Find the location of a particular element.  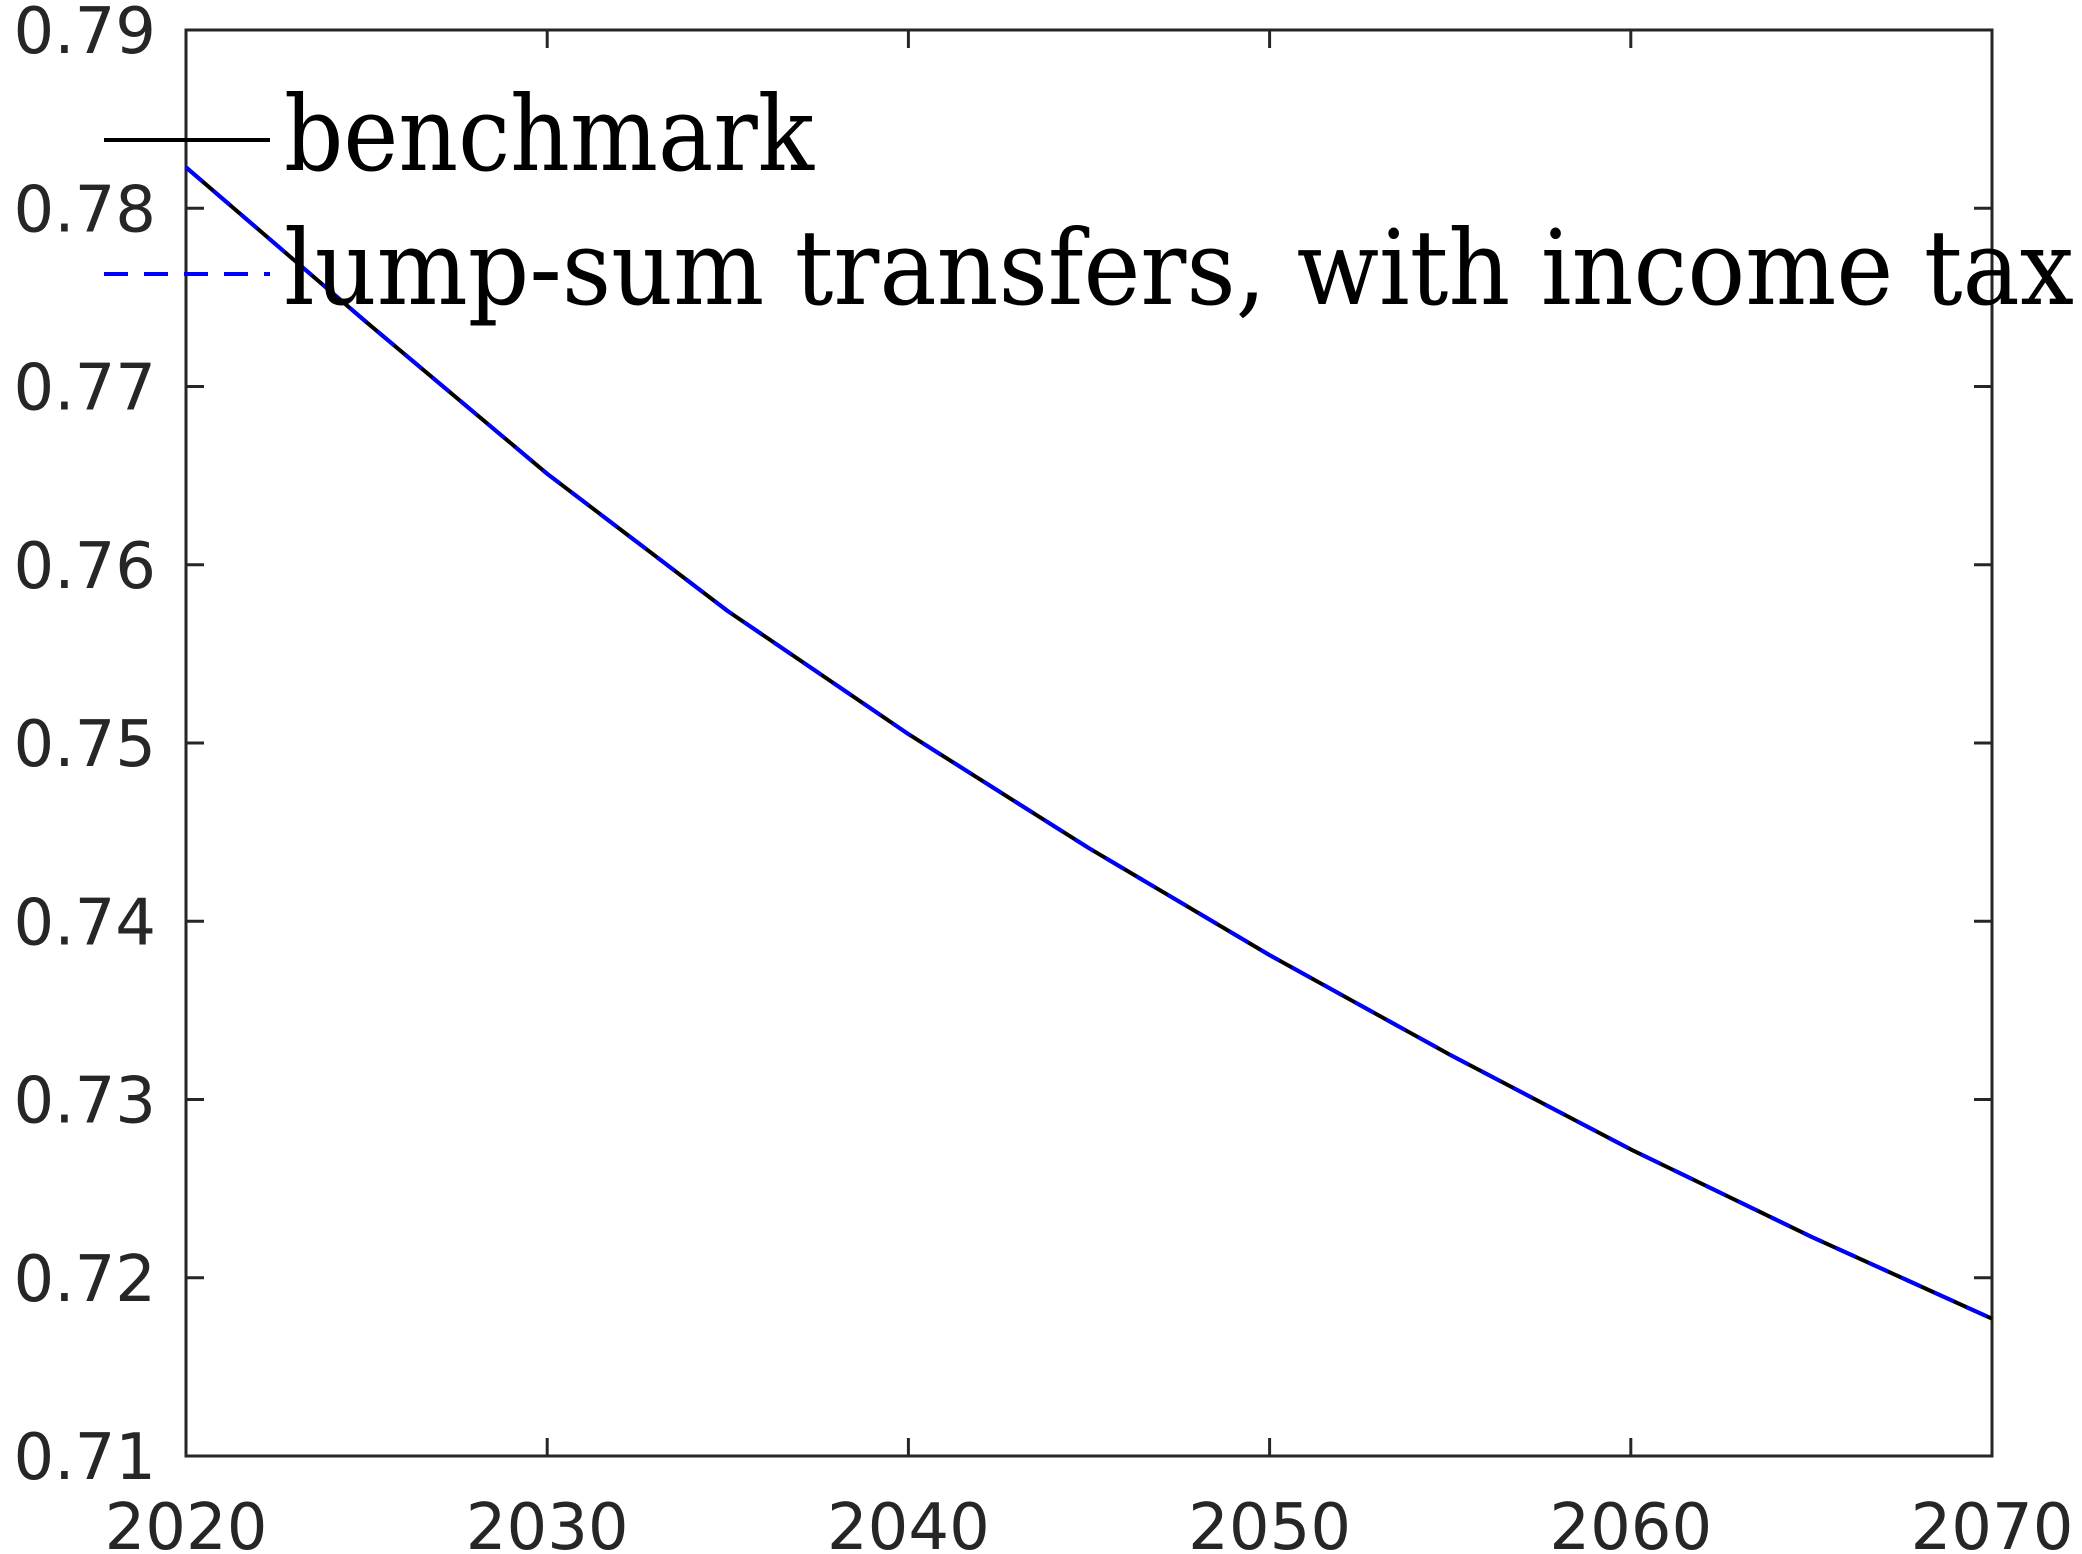

x-tick-label: 2020 is located at coordinates (186, 1522).